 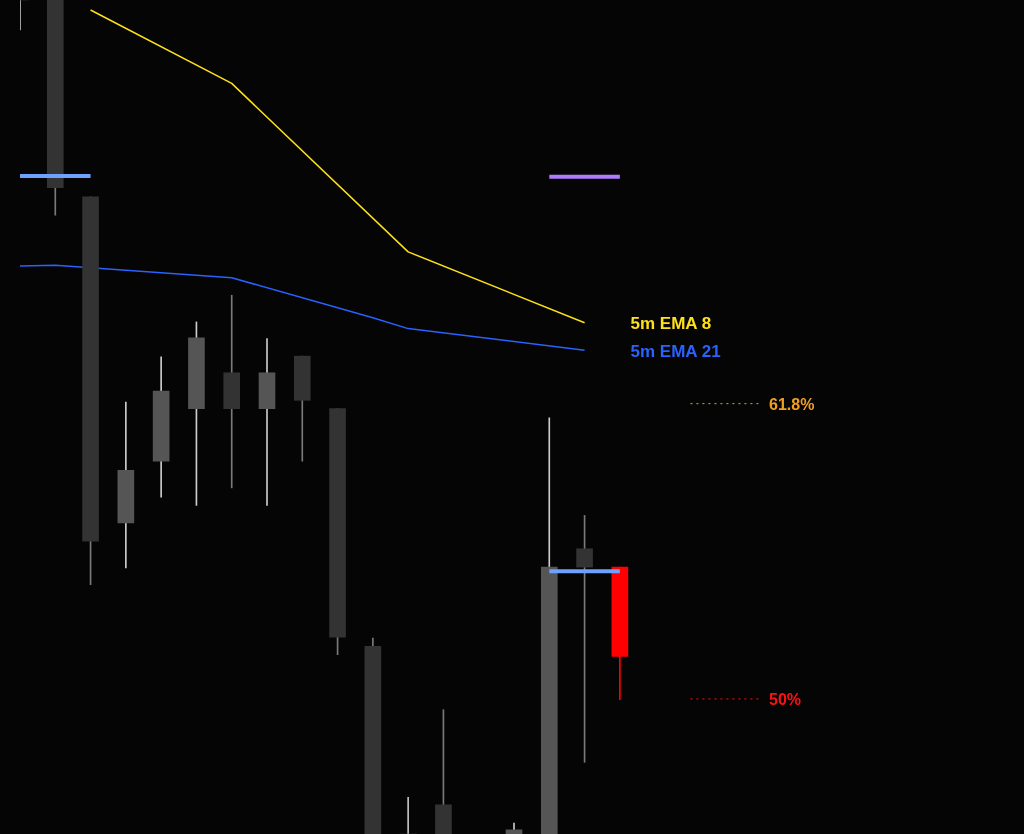 I want to click on text: 5m EMA 21, so click(x=675, y=351).